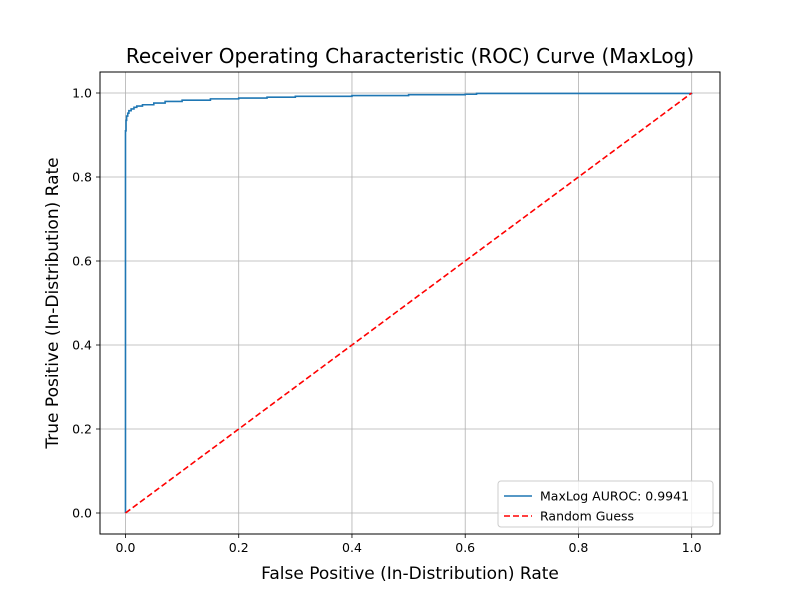 Image resolution: width=800 pixels, height=600 pixels. I want to click on y-tick-label: 1.0, so click(82, 93).